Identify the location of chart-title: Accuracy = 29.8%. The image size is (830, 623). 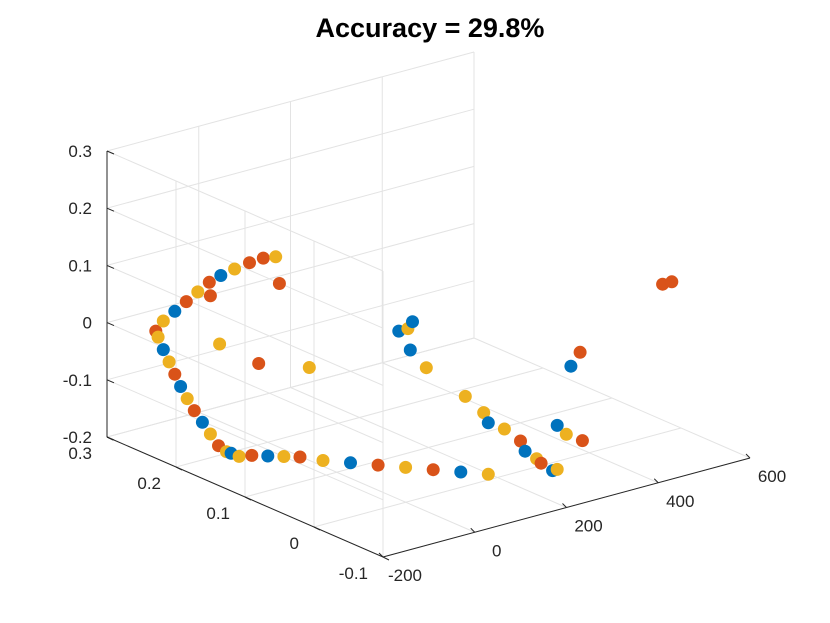
(430, 28).